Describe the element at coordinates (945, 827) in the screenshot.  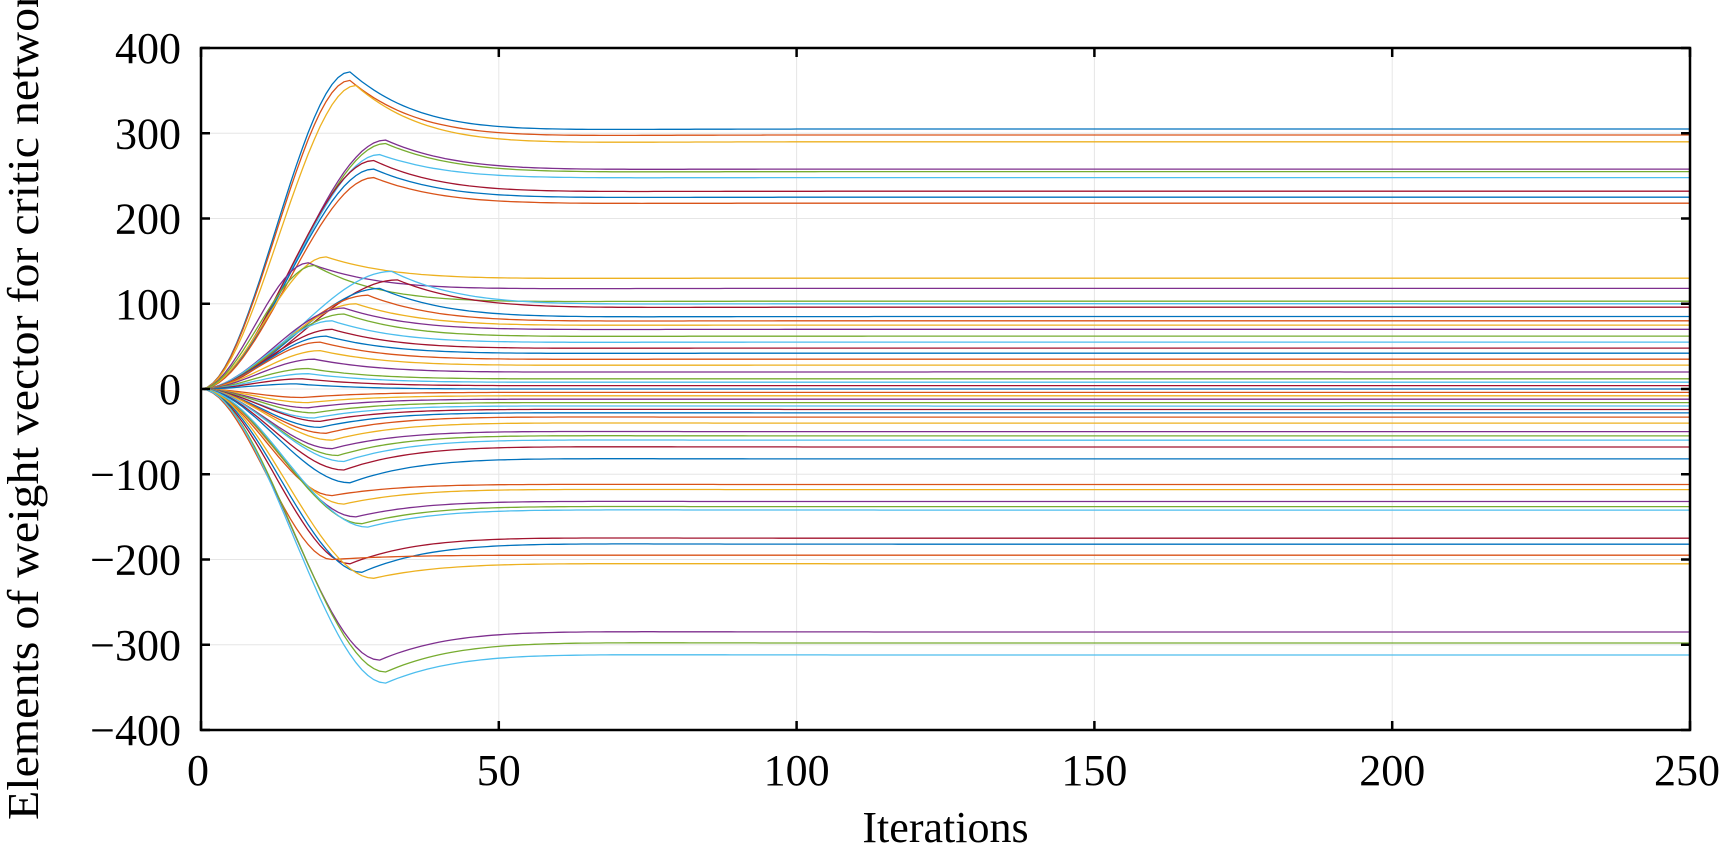
I see `x-axis-label: Iterations` at that location.